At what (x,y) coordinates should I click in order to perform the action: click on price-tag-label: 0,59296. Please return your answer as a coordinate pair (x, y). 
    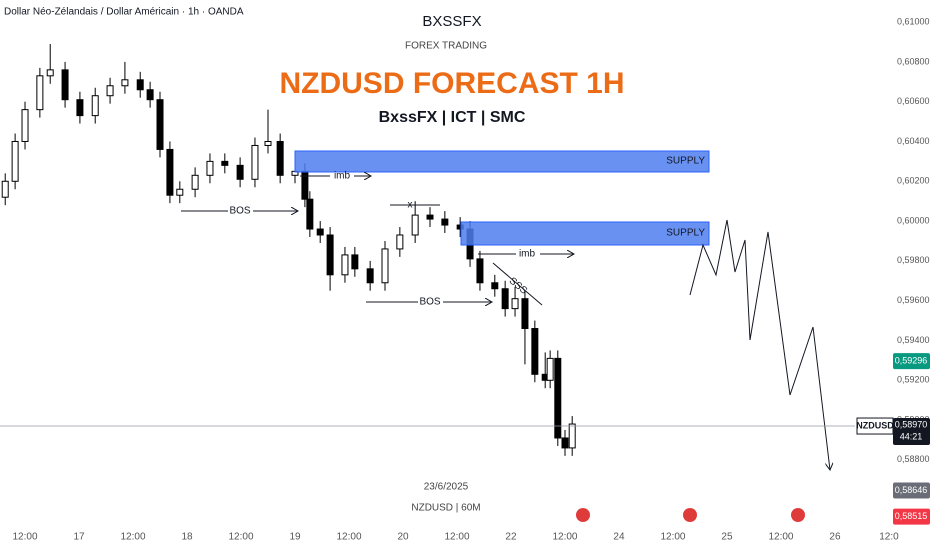
    Looking at the image, I should click on (911, 361).